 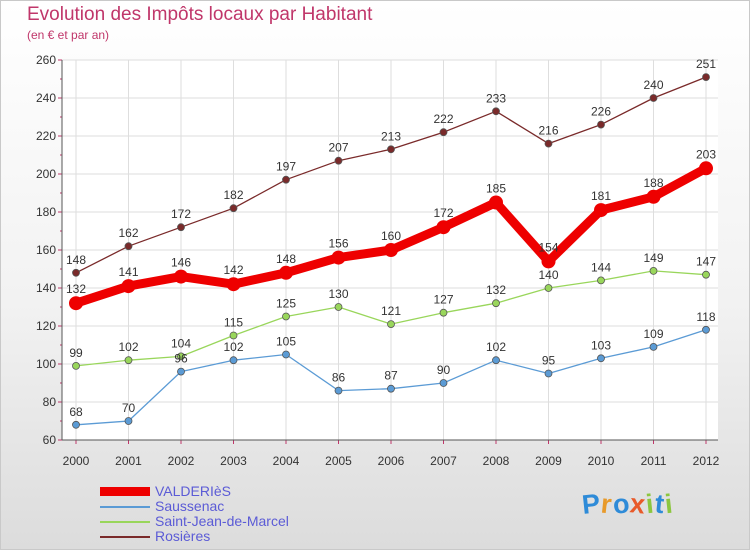 I want to click on data-label: 188, so click(x=653, y=183).